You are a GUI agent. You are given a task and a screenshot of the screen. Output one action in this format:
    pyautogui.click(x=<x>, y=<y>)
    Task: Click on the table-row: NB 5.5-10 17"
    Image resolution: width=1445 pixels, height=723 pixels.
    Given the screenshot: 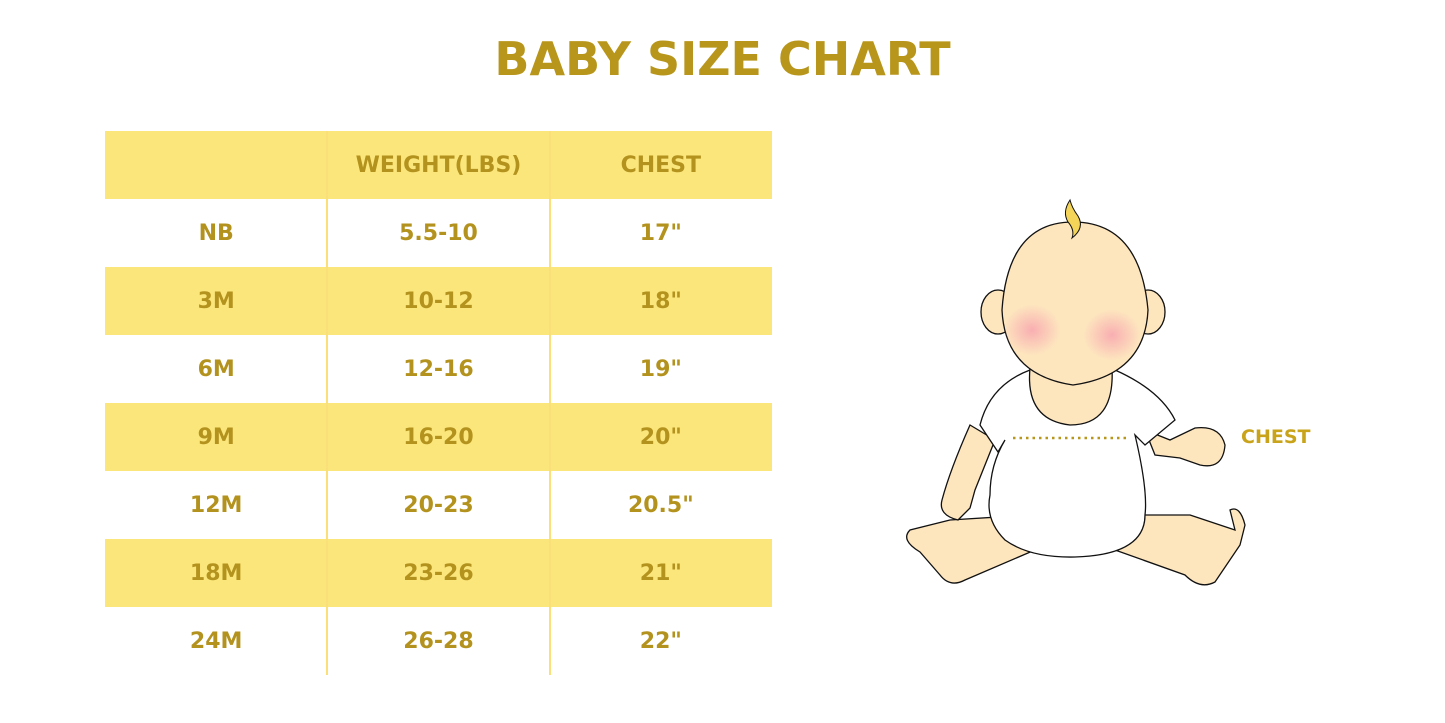 What is the action you would take?
    pyautogui.click(x=438, y=233)
    